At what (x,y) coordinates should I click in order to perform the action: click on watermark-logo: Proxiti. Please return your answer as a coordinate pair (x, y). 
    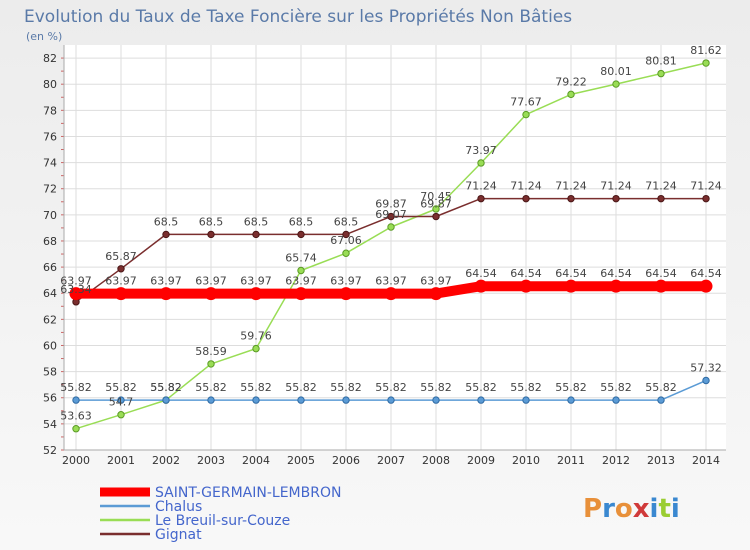
    Looking at the image, I should click on (631, 509).